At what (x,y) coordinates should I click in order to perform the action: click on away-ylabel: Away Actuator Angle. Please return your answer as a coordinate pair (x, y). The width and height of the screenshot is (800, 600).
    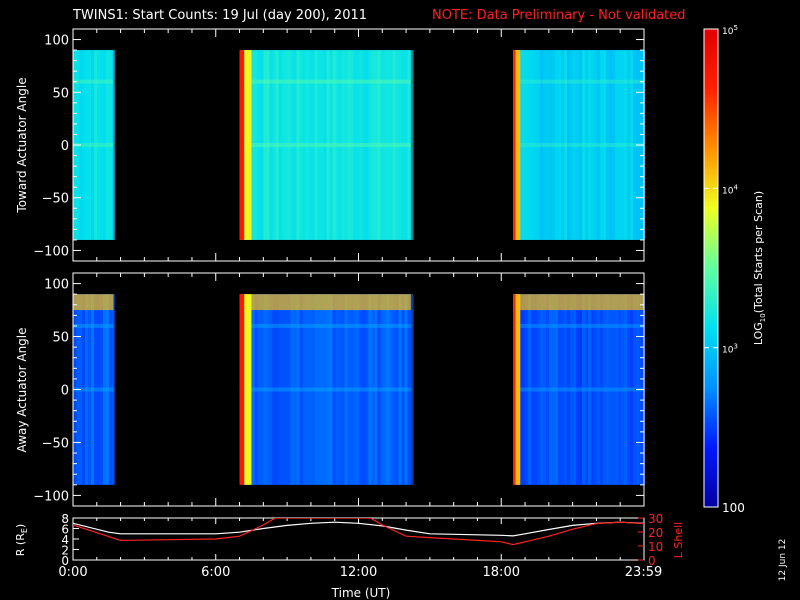
    Looking at the image, I should click on (22, 389).